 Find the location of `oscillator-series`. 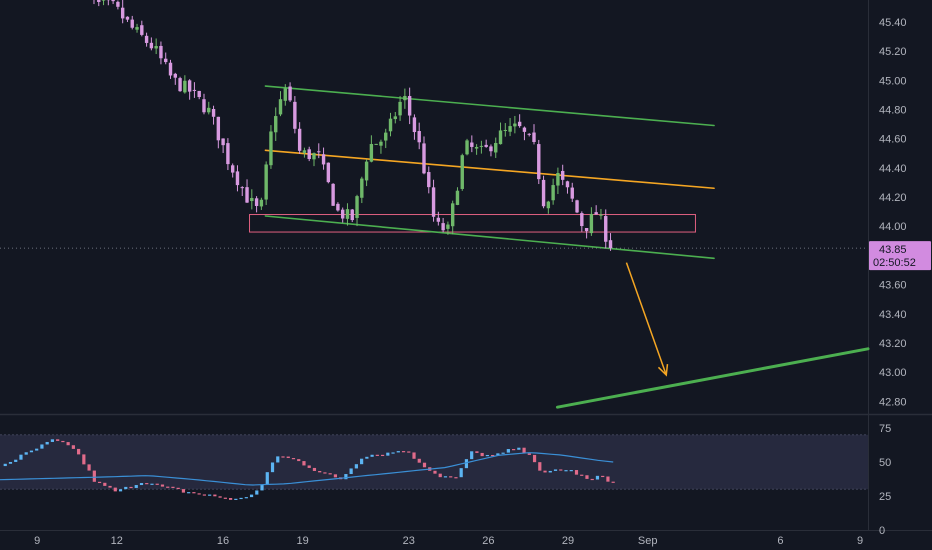

oscillator-series is located at coordinates (307, 469).